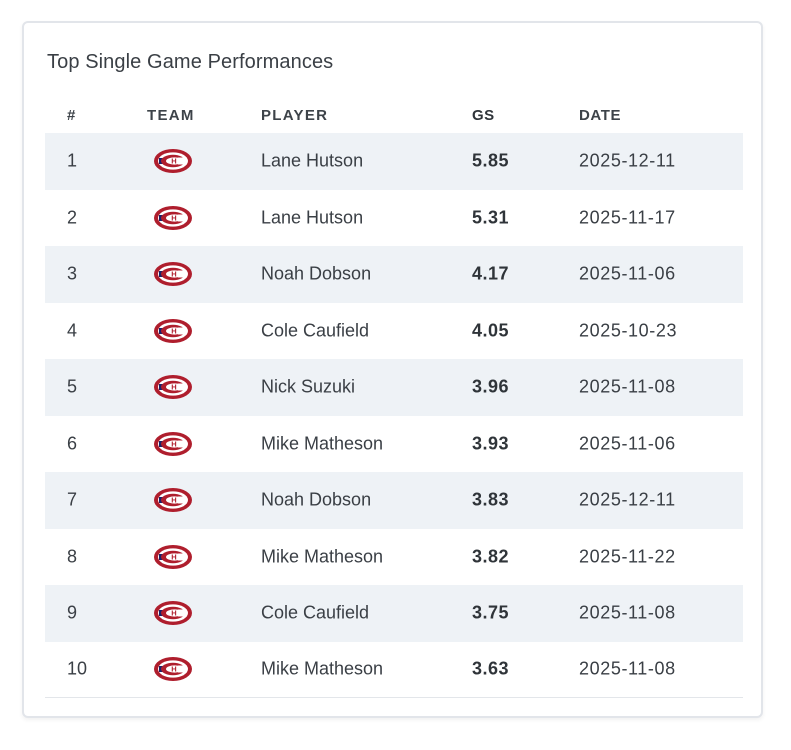 This screenshot has height=750, width=791. What do you see at coordinates (394, 670) in the screenshot?
I see `table-row: 10 H Mike Matheson 3.63 2025-11-08` at bounding box center [394, 670].